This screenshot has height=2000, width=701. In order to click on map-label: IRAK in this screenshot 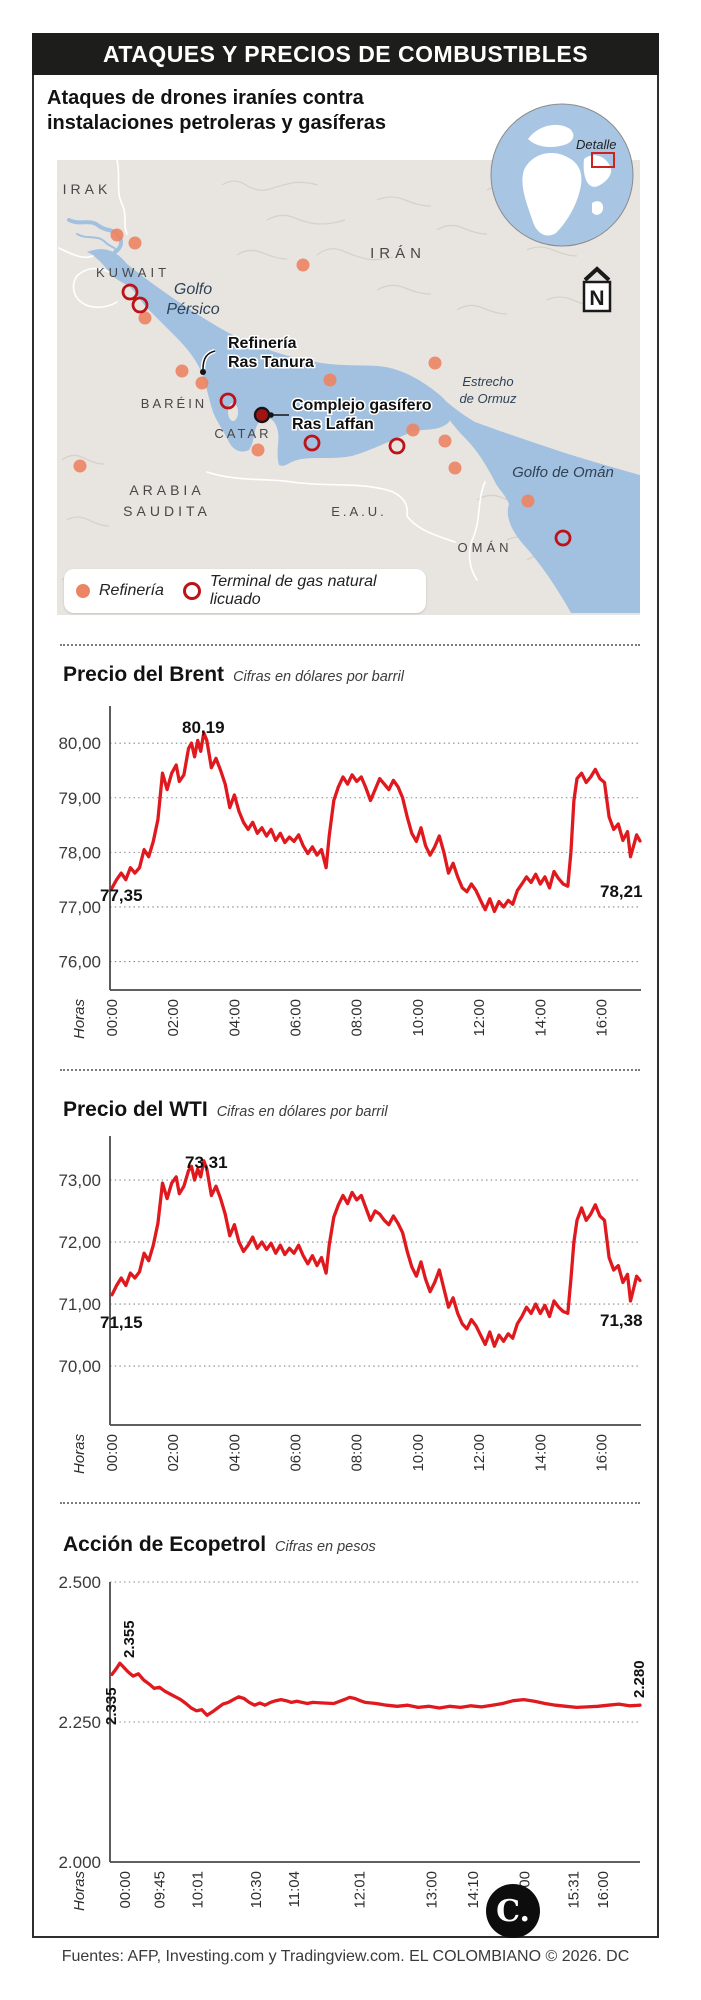, I will do `click(87, 189)`.